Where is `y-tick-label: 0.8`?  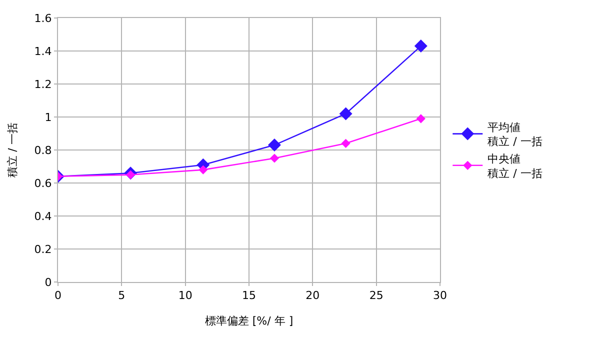 y-tick-label: 0.8 is located at coordinates (43, 150).